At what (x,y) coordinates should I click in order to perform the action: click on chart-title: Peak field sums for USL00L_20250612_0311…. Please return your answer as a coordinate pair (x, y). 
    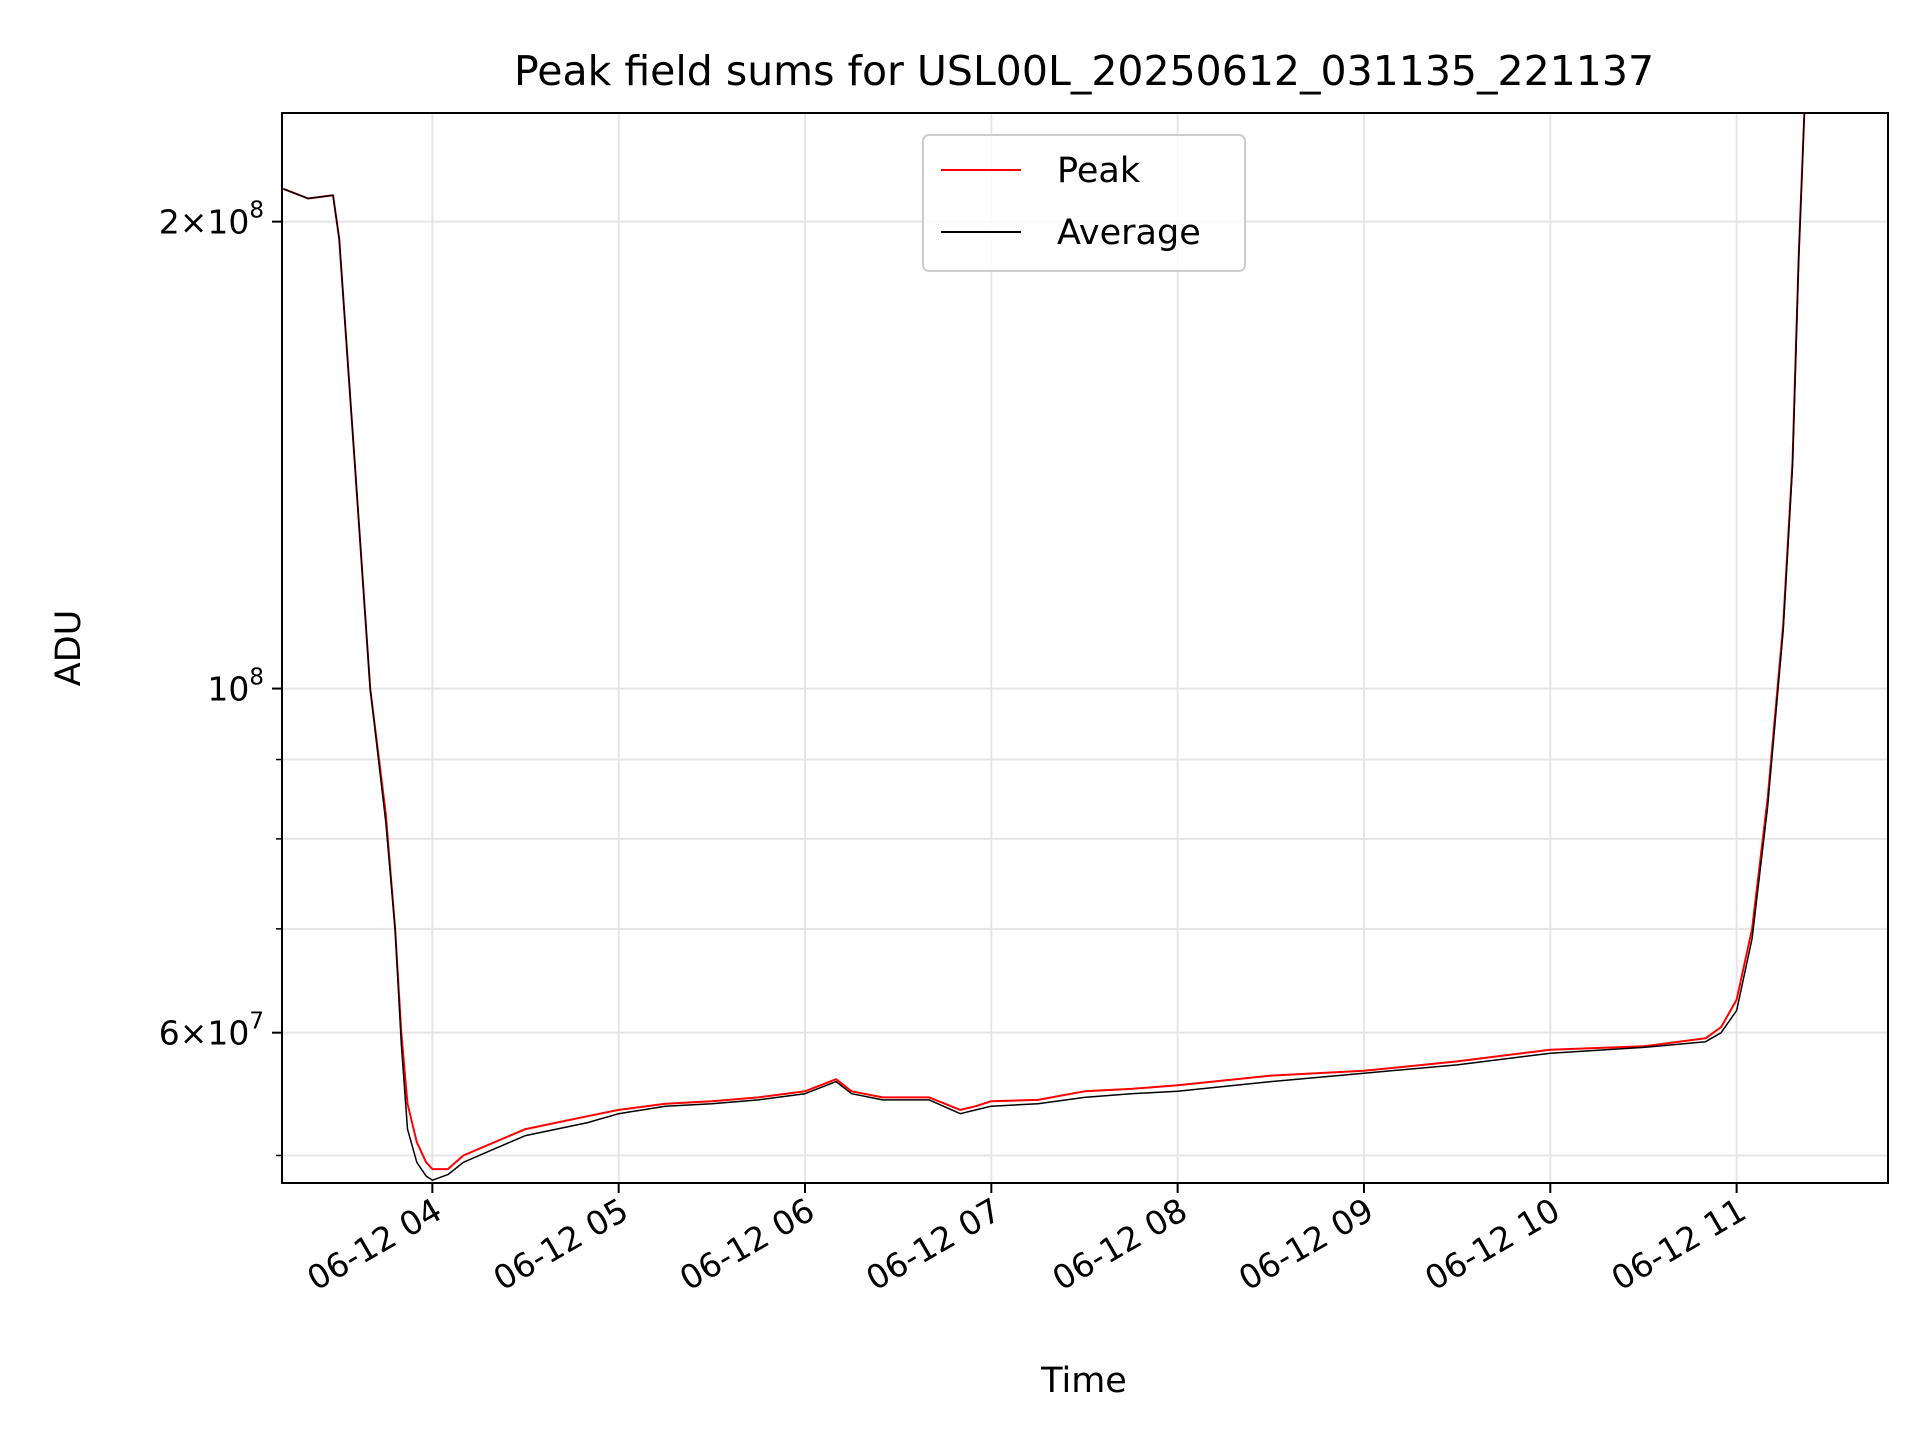
    Looking at the image, I should click on (1084, 71).